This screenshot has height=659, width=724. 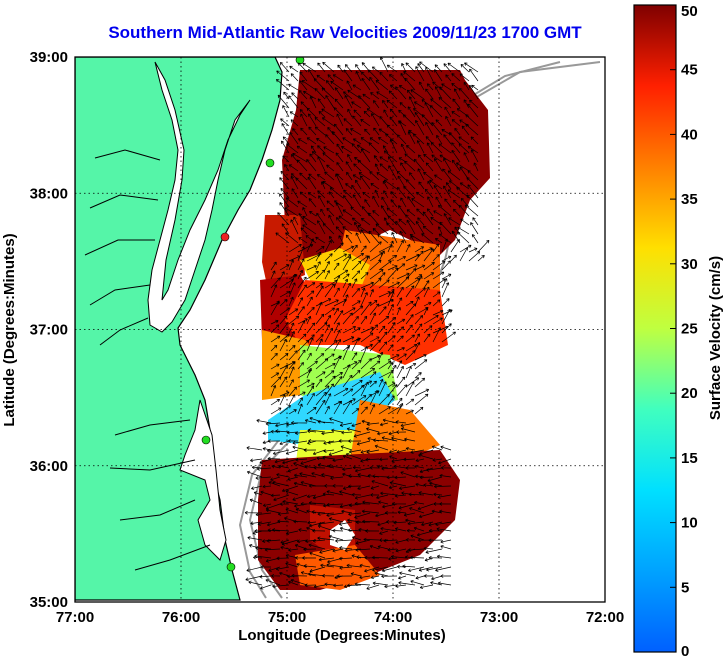 I want to click on radar-station-marker, so click(x=270, y=163).